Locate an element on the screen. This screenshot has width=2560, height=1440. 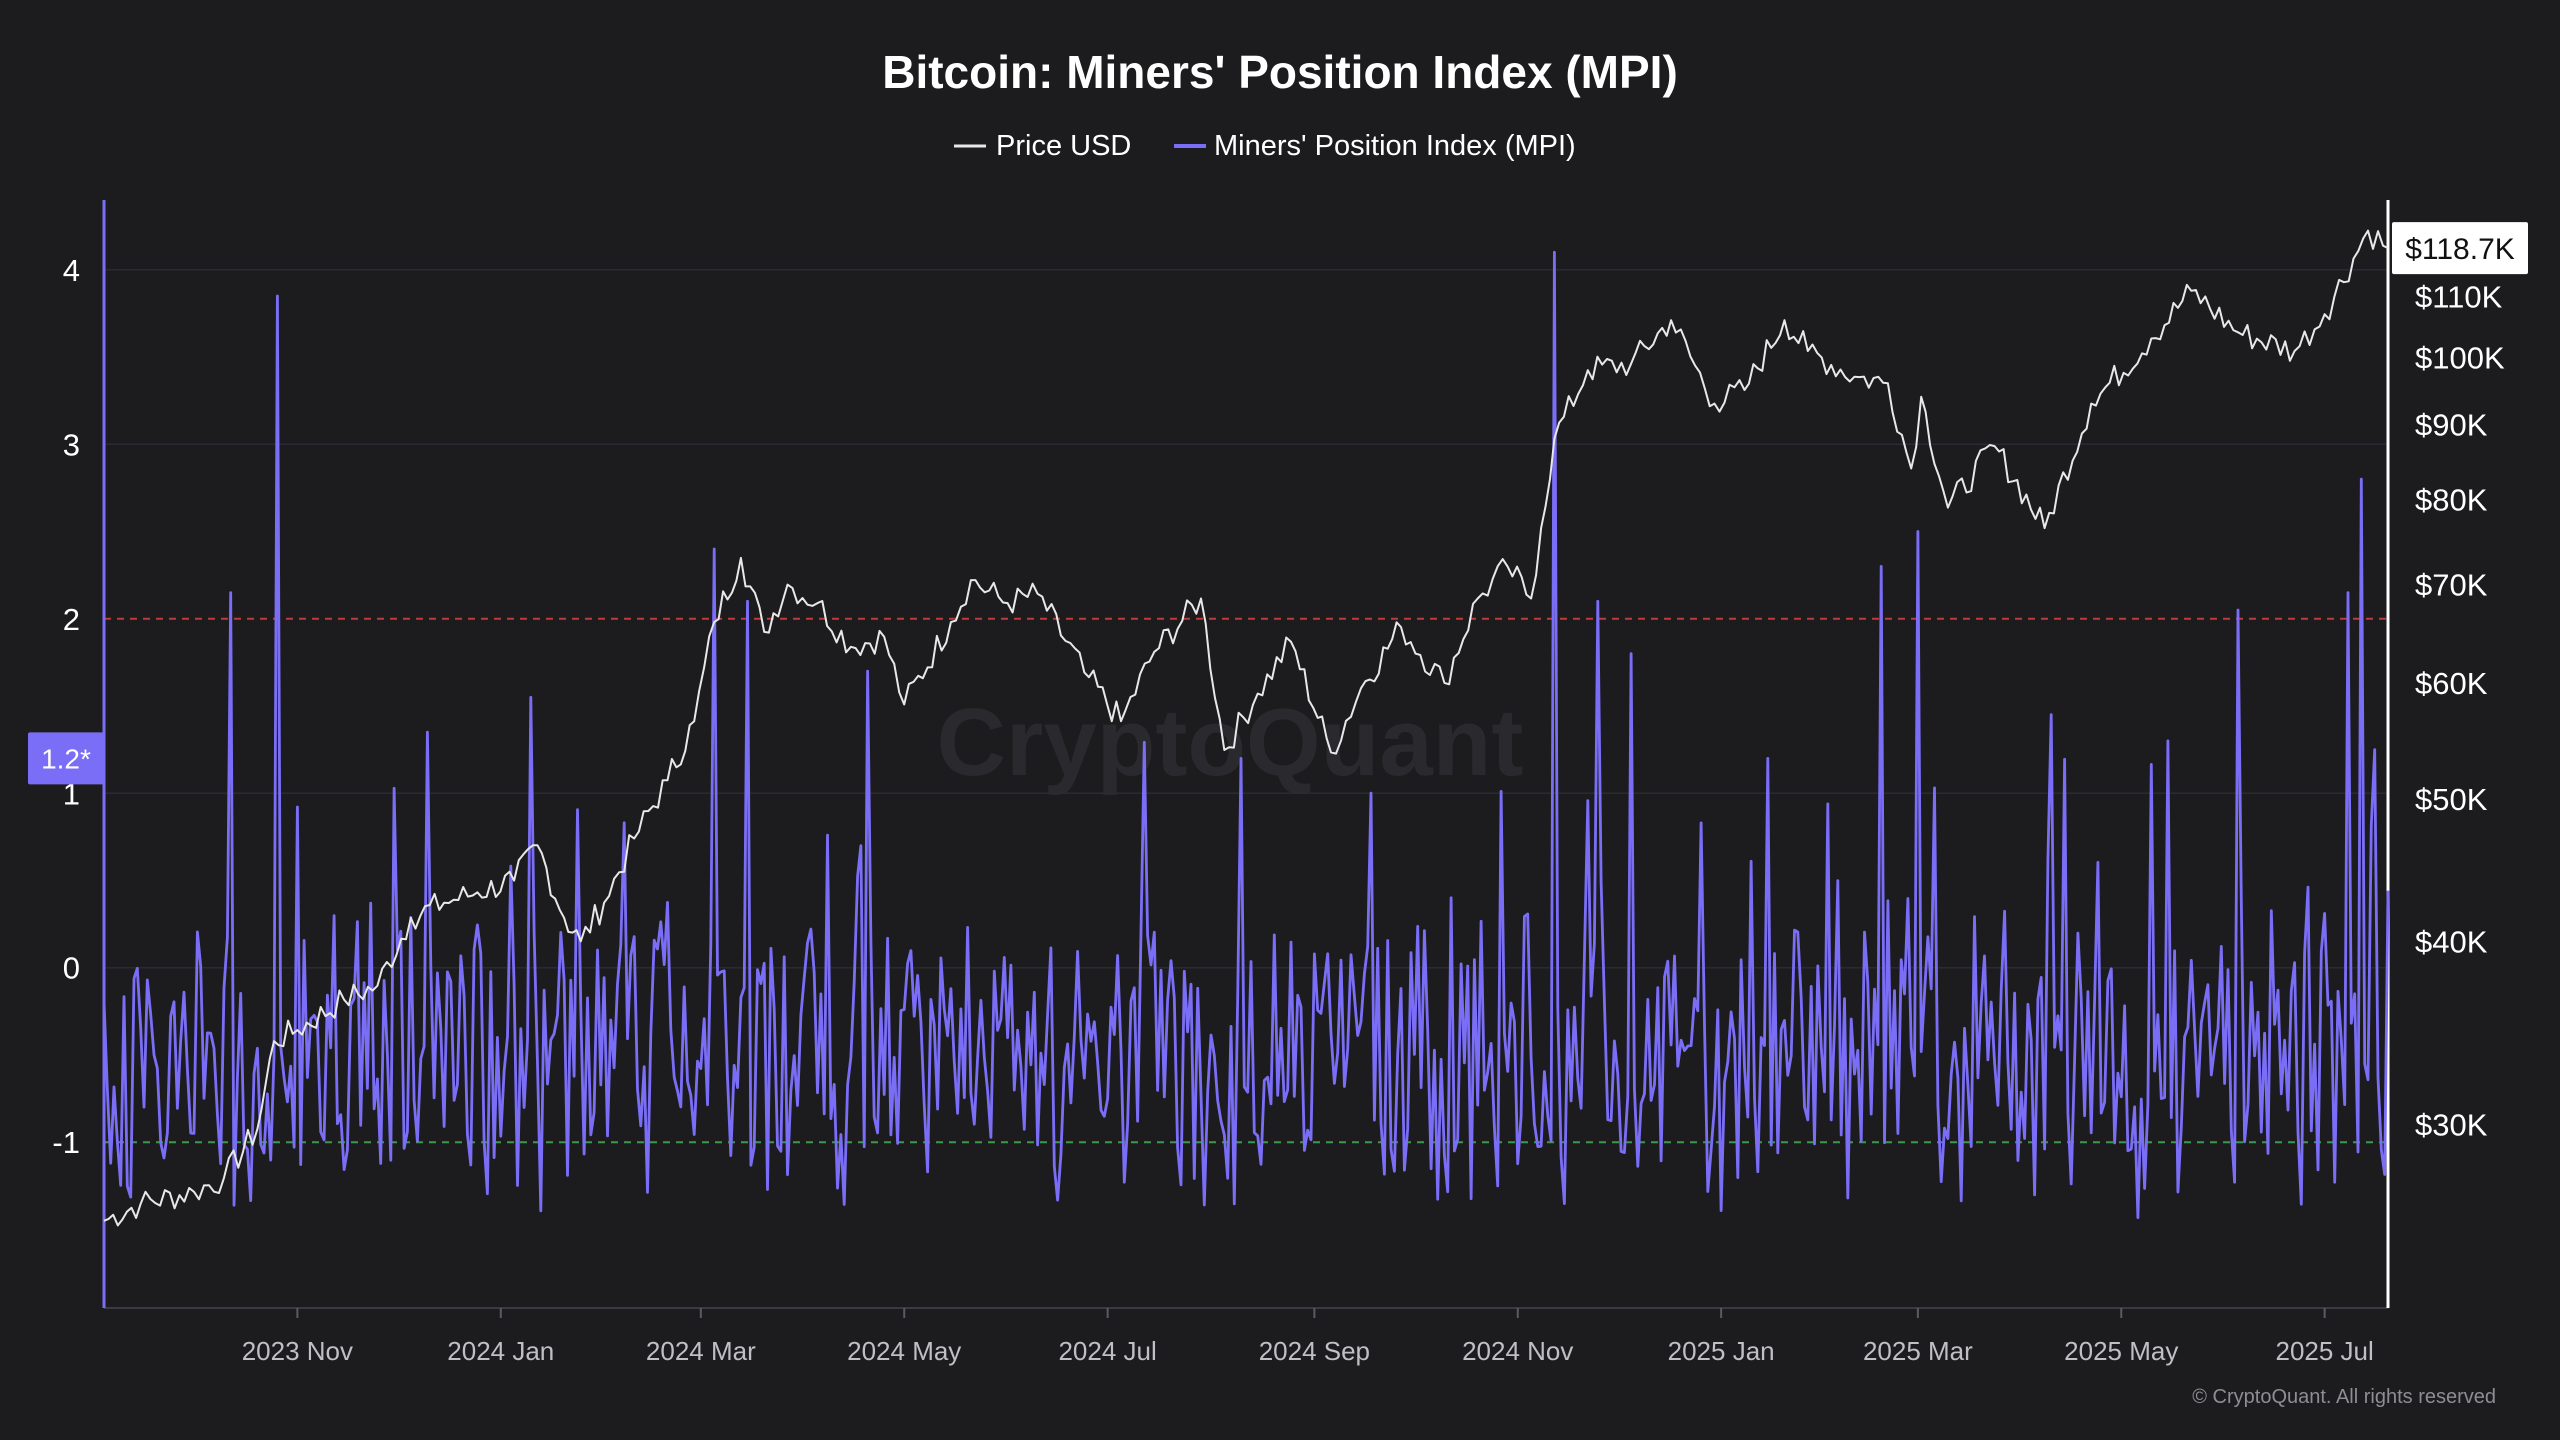
watermark: CryptoQuant is located at coordinates (1230, 742).